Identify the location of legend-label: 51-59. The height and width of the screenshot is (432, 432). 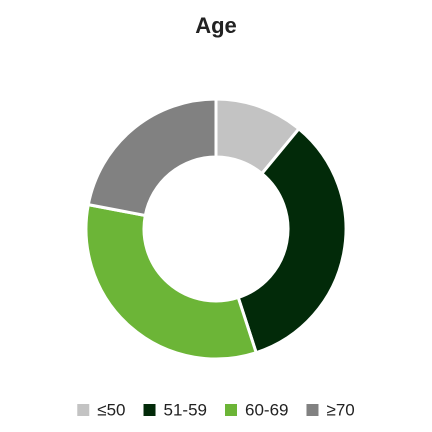
(185, 409).